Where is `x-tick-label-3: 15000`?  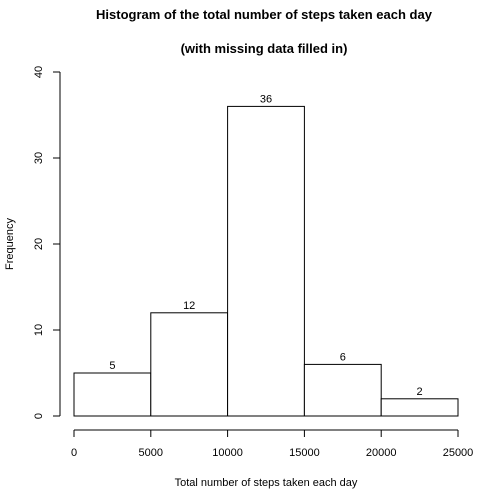
x-tick-label-3: 15000 is located at coordinates (304, 453).